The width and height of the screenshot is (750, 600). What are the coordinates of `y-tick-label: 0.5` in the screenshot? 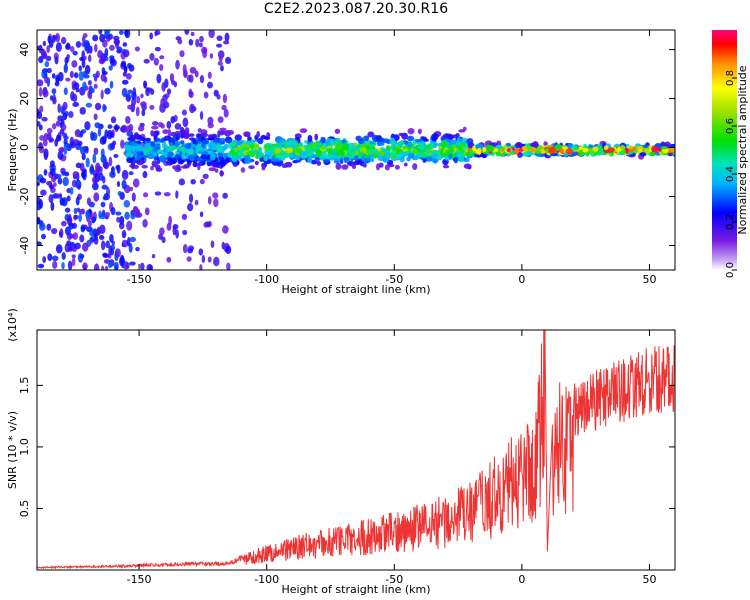 It's located at (24, 509).